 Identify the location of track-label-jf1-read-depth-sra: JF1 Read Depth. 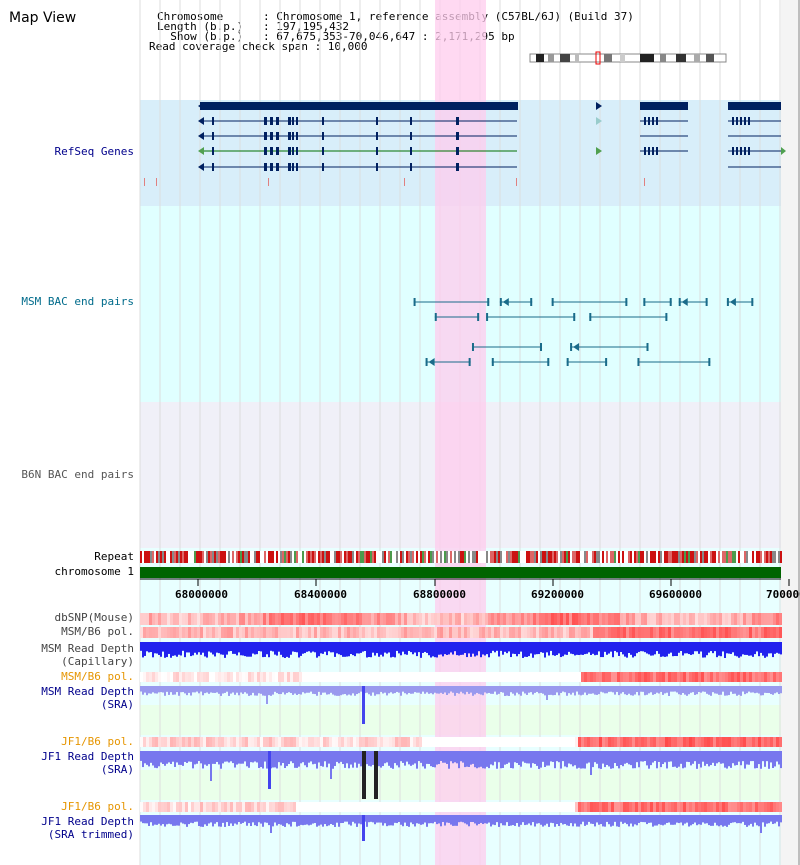
(87, 756).